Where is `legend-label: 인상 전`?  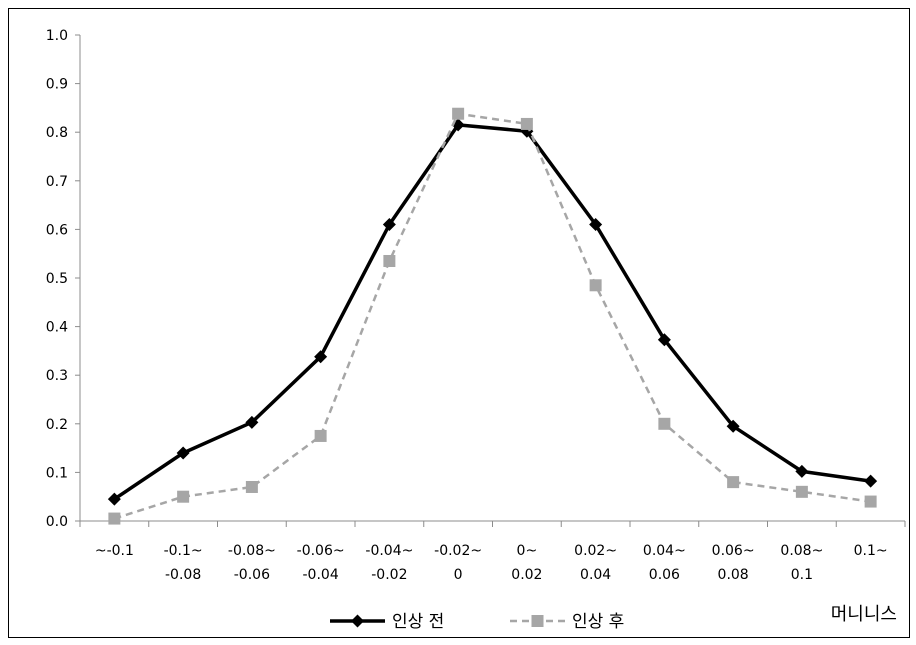 legend-label: 인상 전 is located at coordinates (418, 622).